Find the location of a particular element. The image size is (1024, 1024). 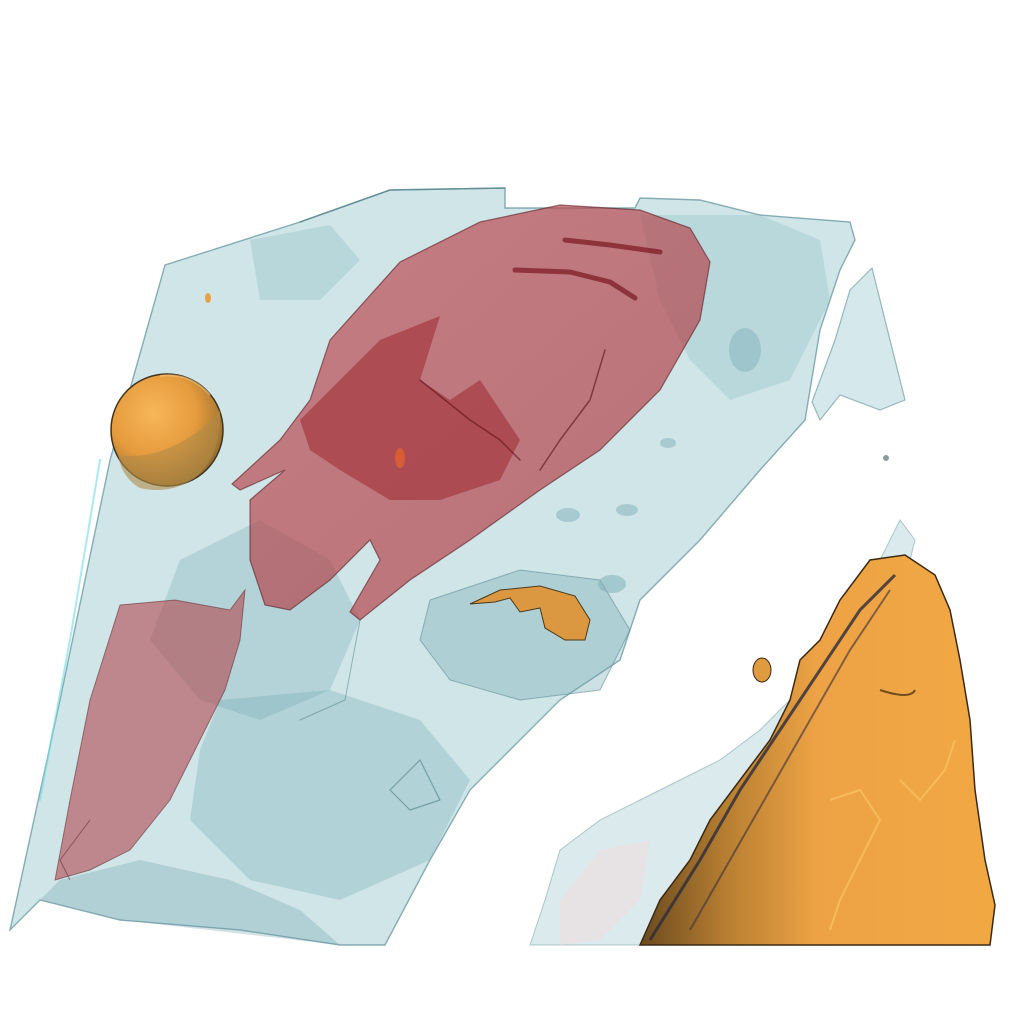

orange-bone-surface is located at coordinates (817, 750).